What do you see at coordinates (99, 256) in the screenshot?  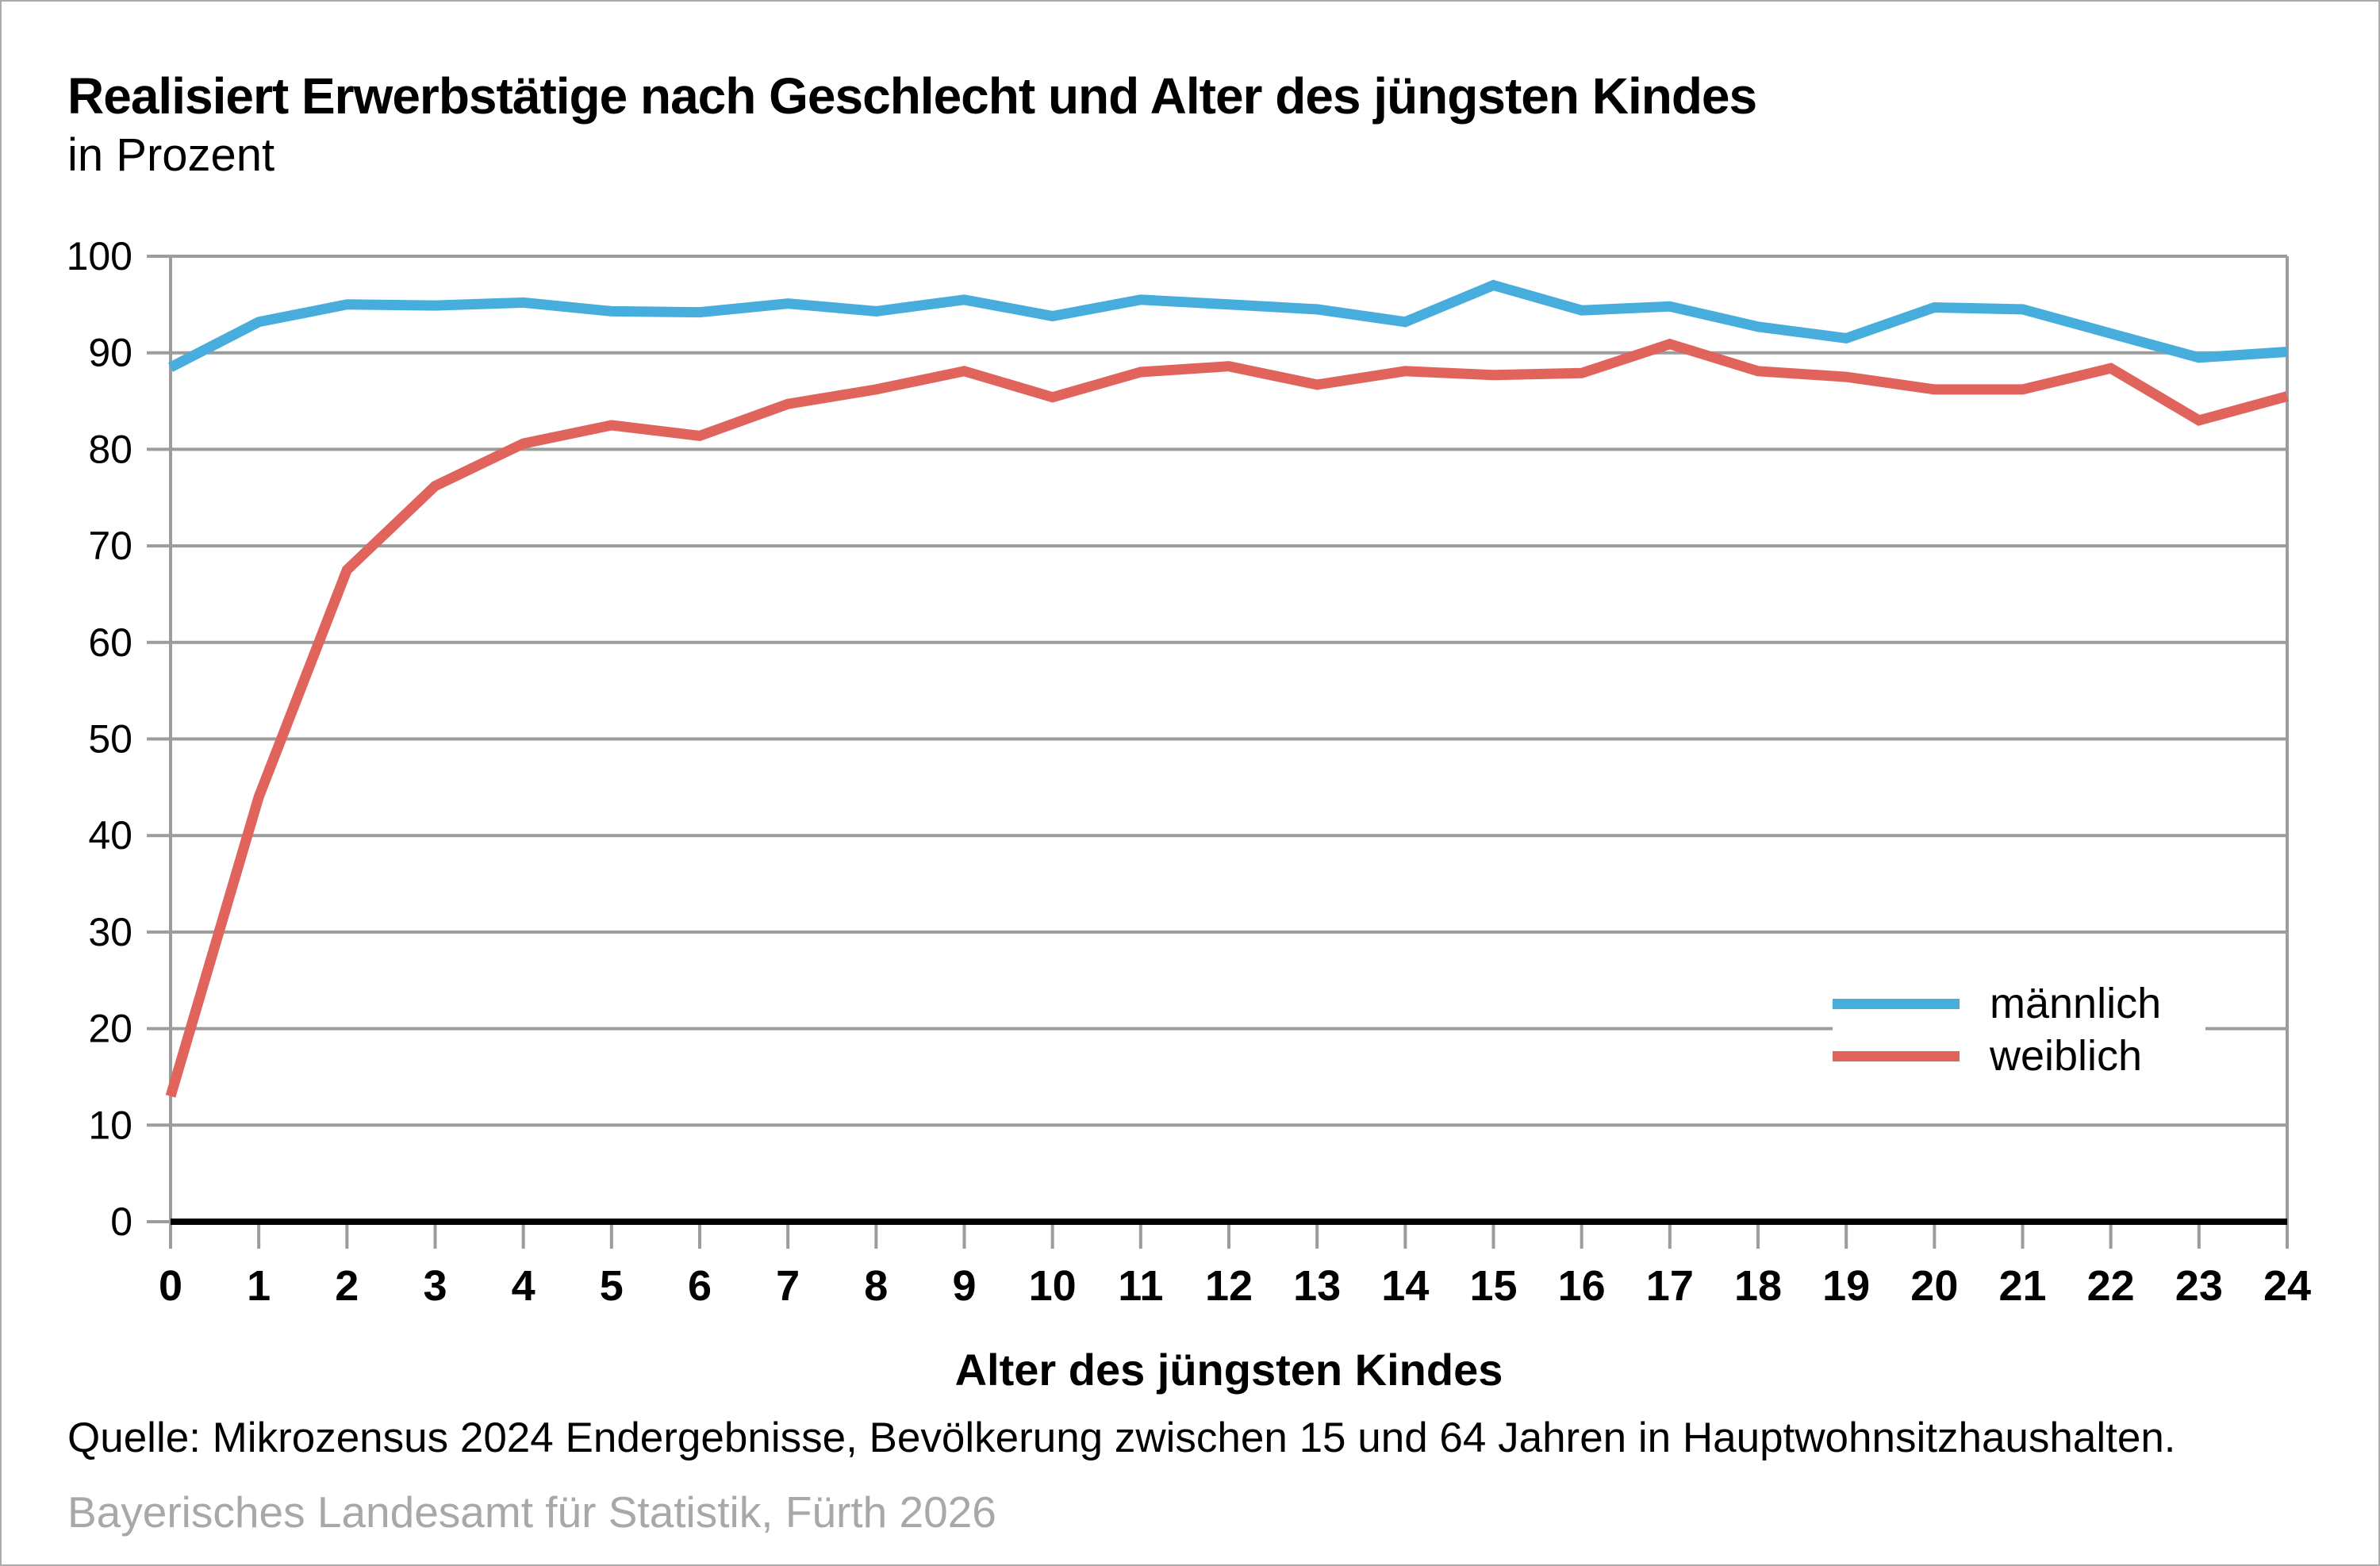 I see `y-tick-label-100: 100` at bounding box center [99, 256].